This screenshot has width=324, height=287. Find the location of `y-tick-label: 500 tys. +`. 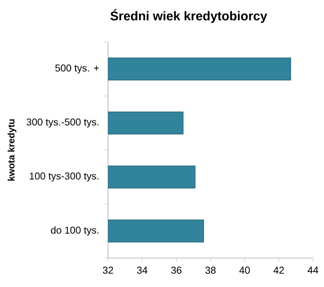

y-tick-label: 500 tys. + is located at coordinates (77, 69).